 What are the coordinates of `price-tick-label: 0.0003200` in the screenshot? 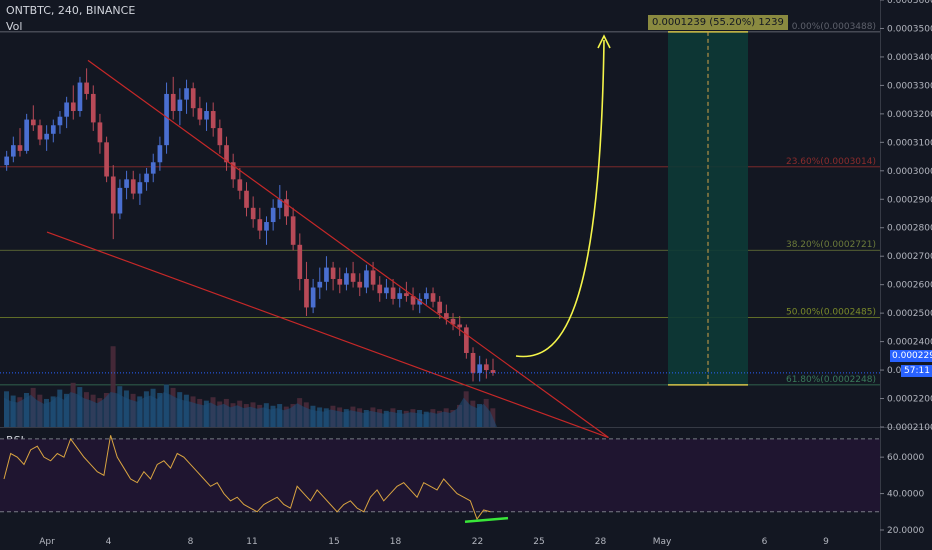 It's located at (909, 115).